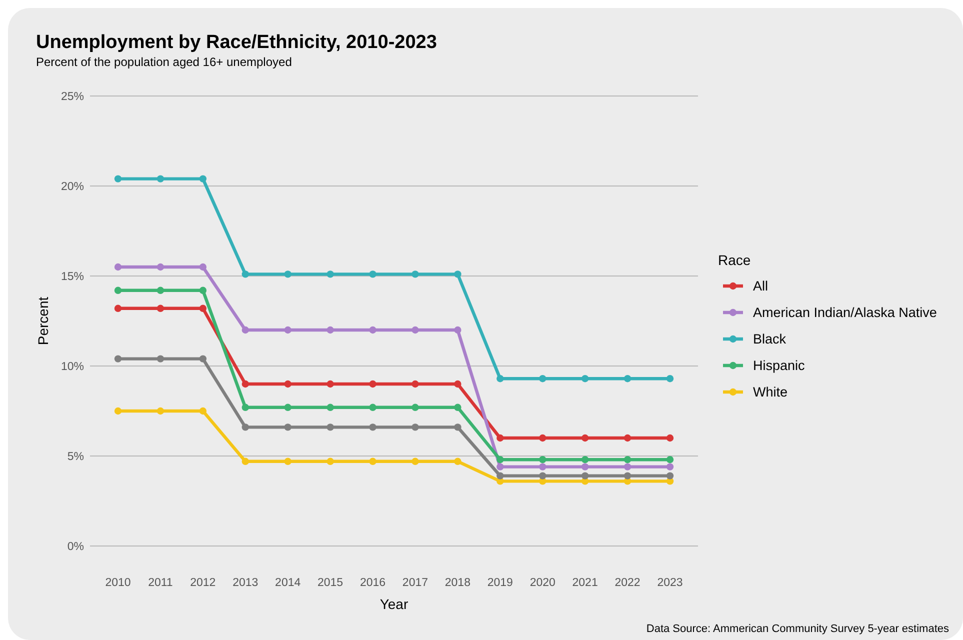  Describe the element at coordinates (457, 583) in the screenshot. I see `x-tick-label: 2018` at that location.